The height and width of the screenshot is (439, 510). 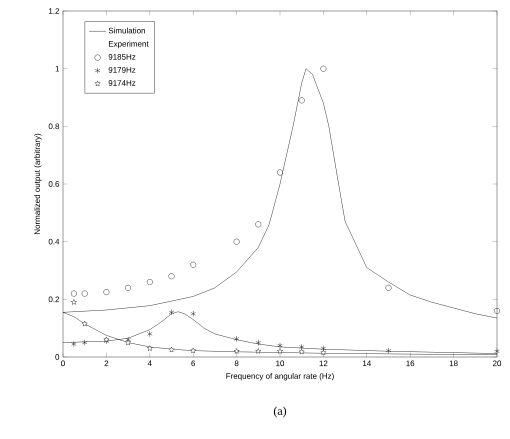 I want to click on text: (a), so click(x=280, y=412).